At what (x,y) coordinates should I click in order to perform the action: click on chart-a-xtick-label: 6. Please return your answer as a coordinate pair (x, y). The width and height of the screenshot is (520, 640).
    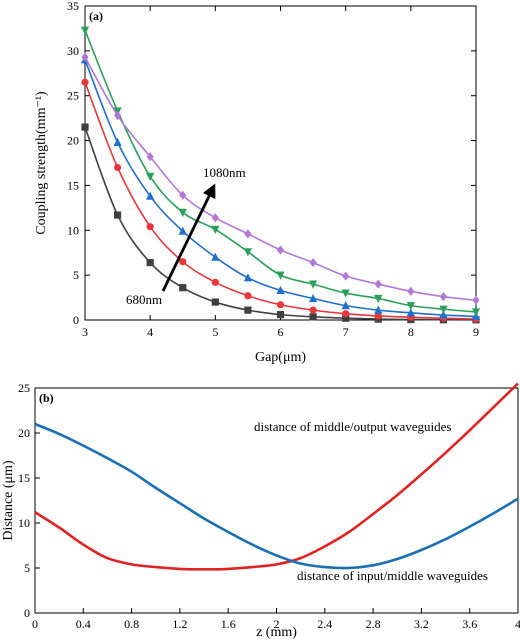
    Looking at the image, I should click on (281, 332).